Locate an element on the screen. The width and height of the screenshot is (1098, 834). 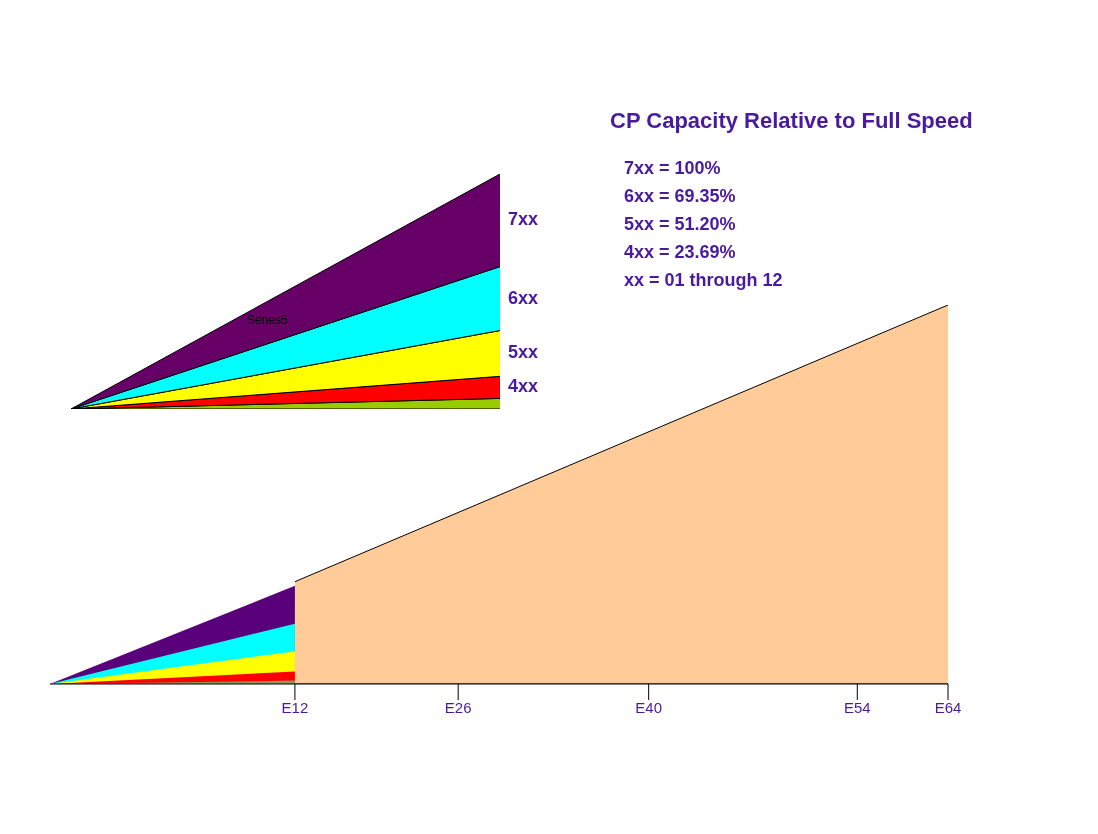
annotation: 7xx = 100% is located at coordinates (673, 168).